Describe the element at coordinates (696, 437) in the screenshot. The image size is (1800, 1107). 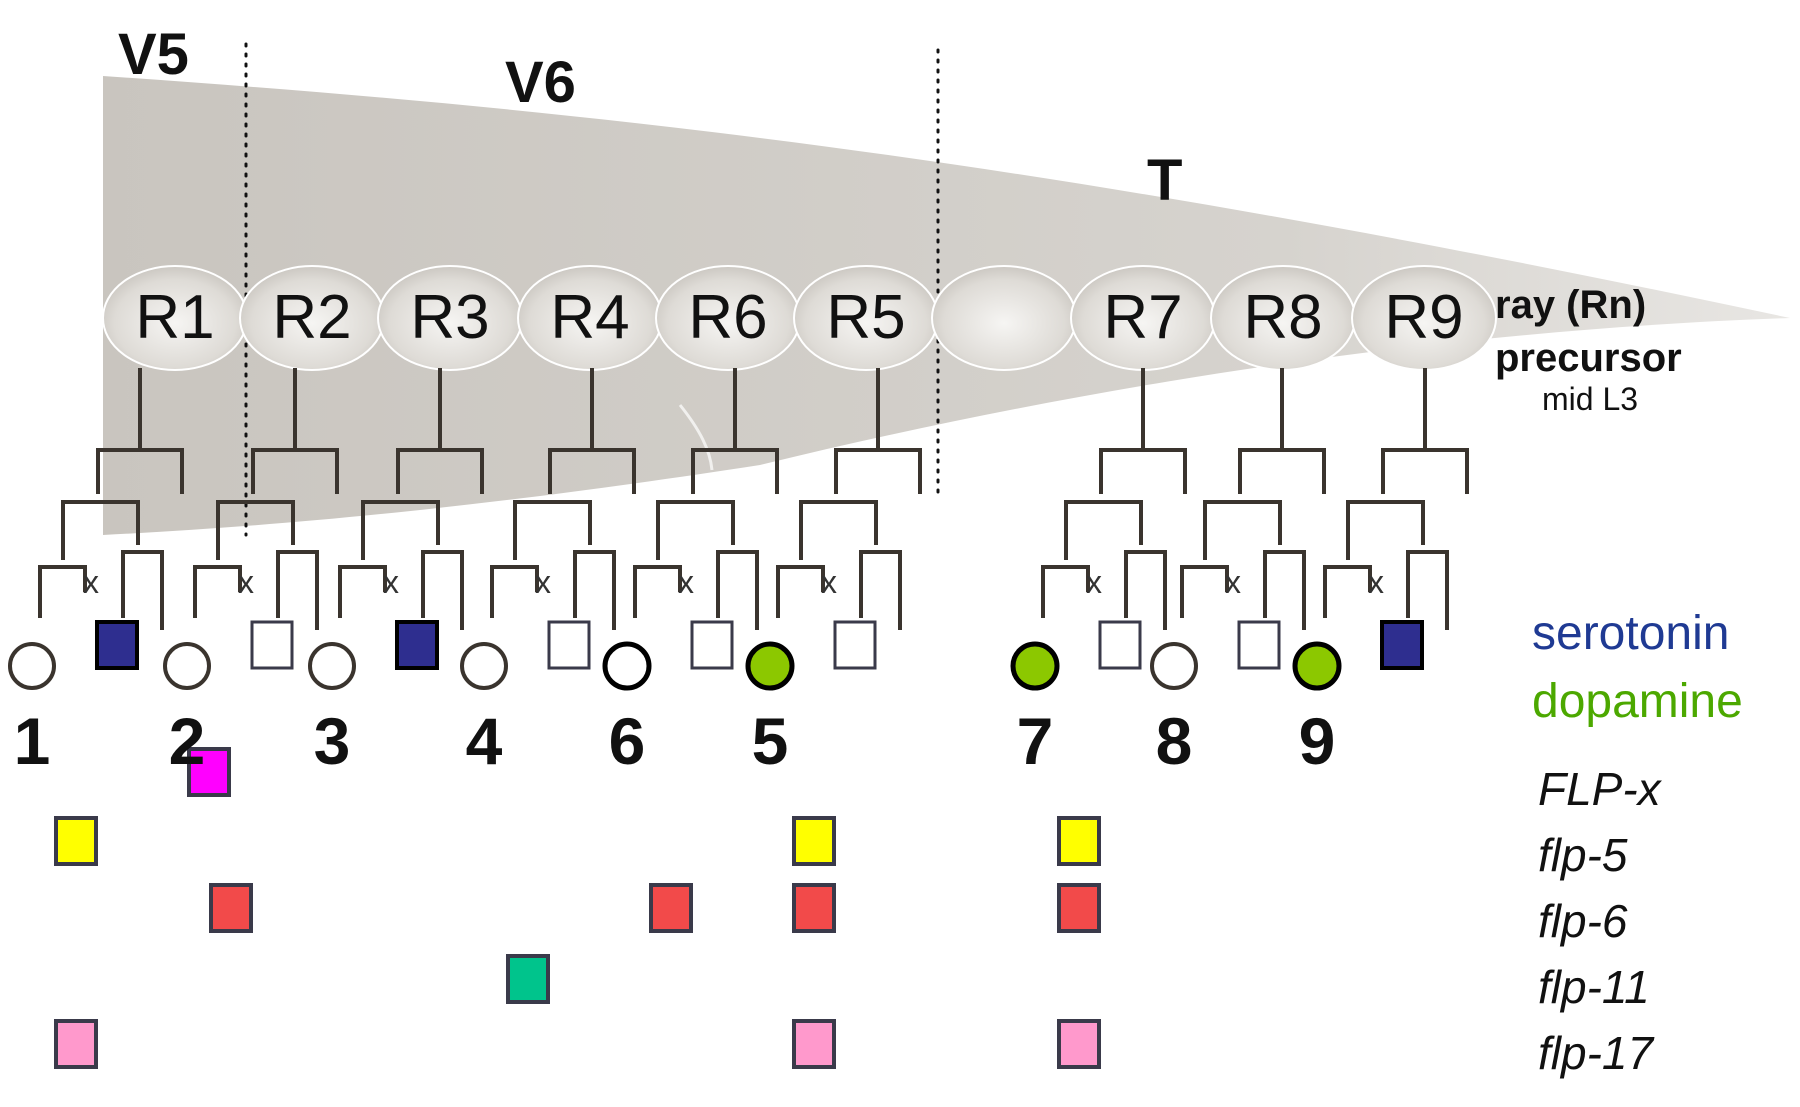
I see `tail-crease` at that location.